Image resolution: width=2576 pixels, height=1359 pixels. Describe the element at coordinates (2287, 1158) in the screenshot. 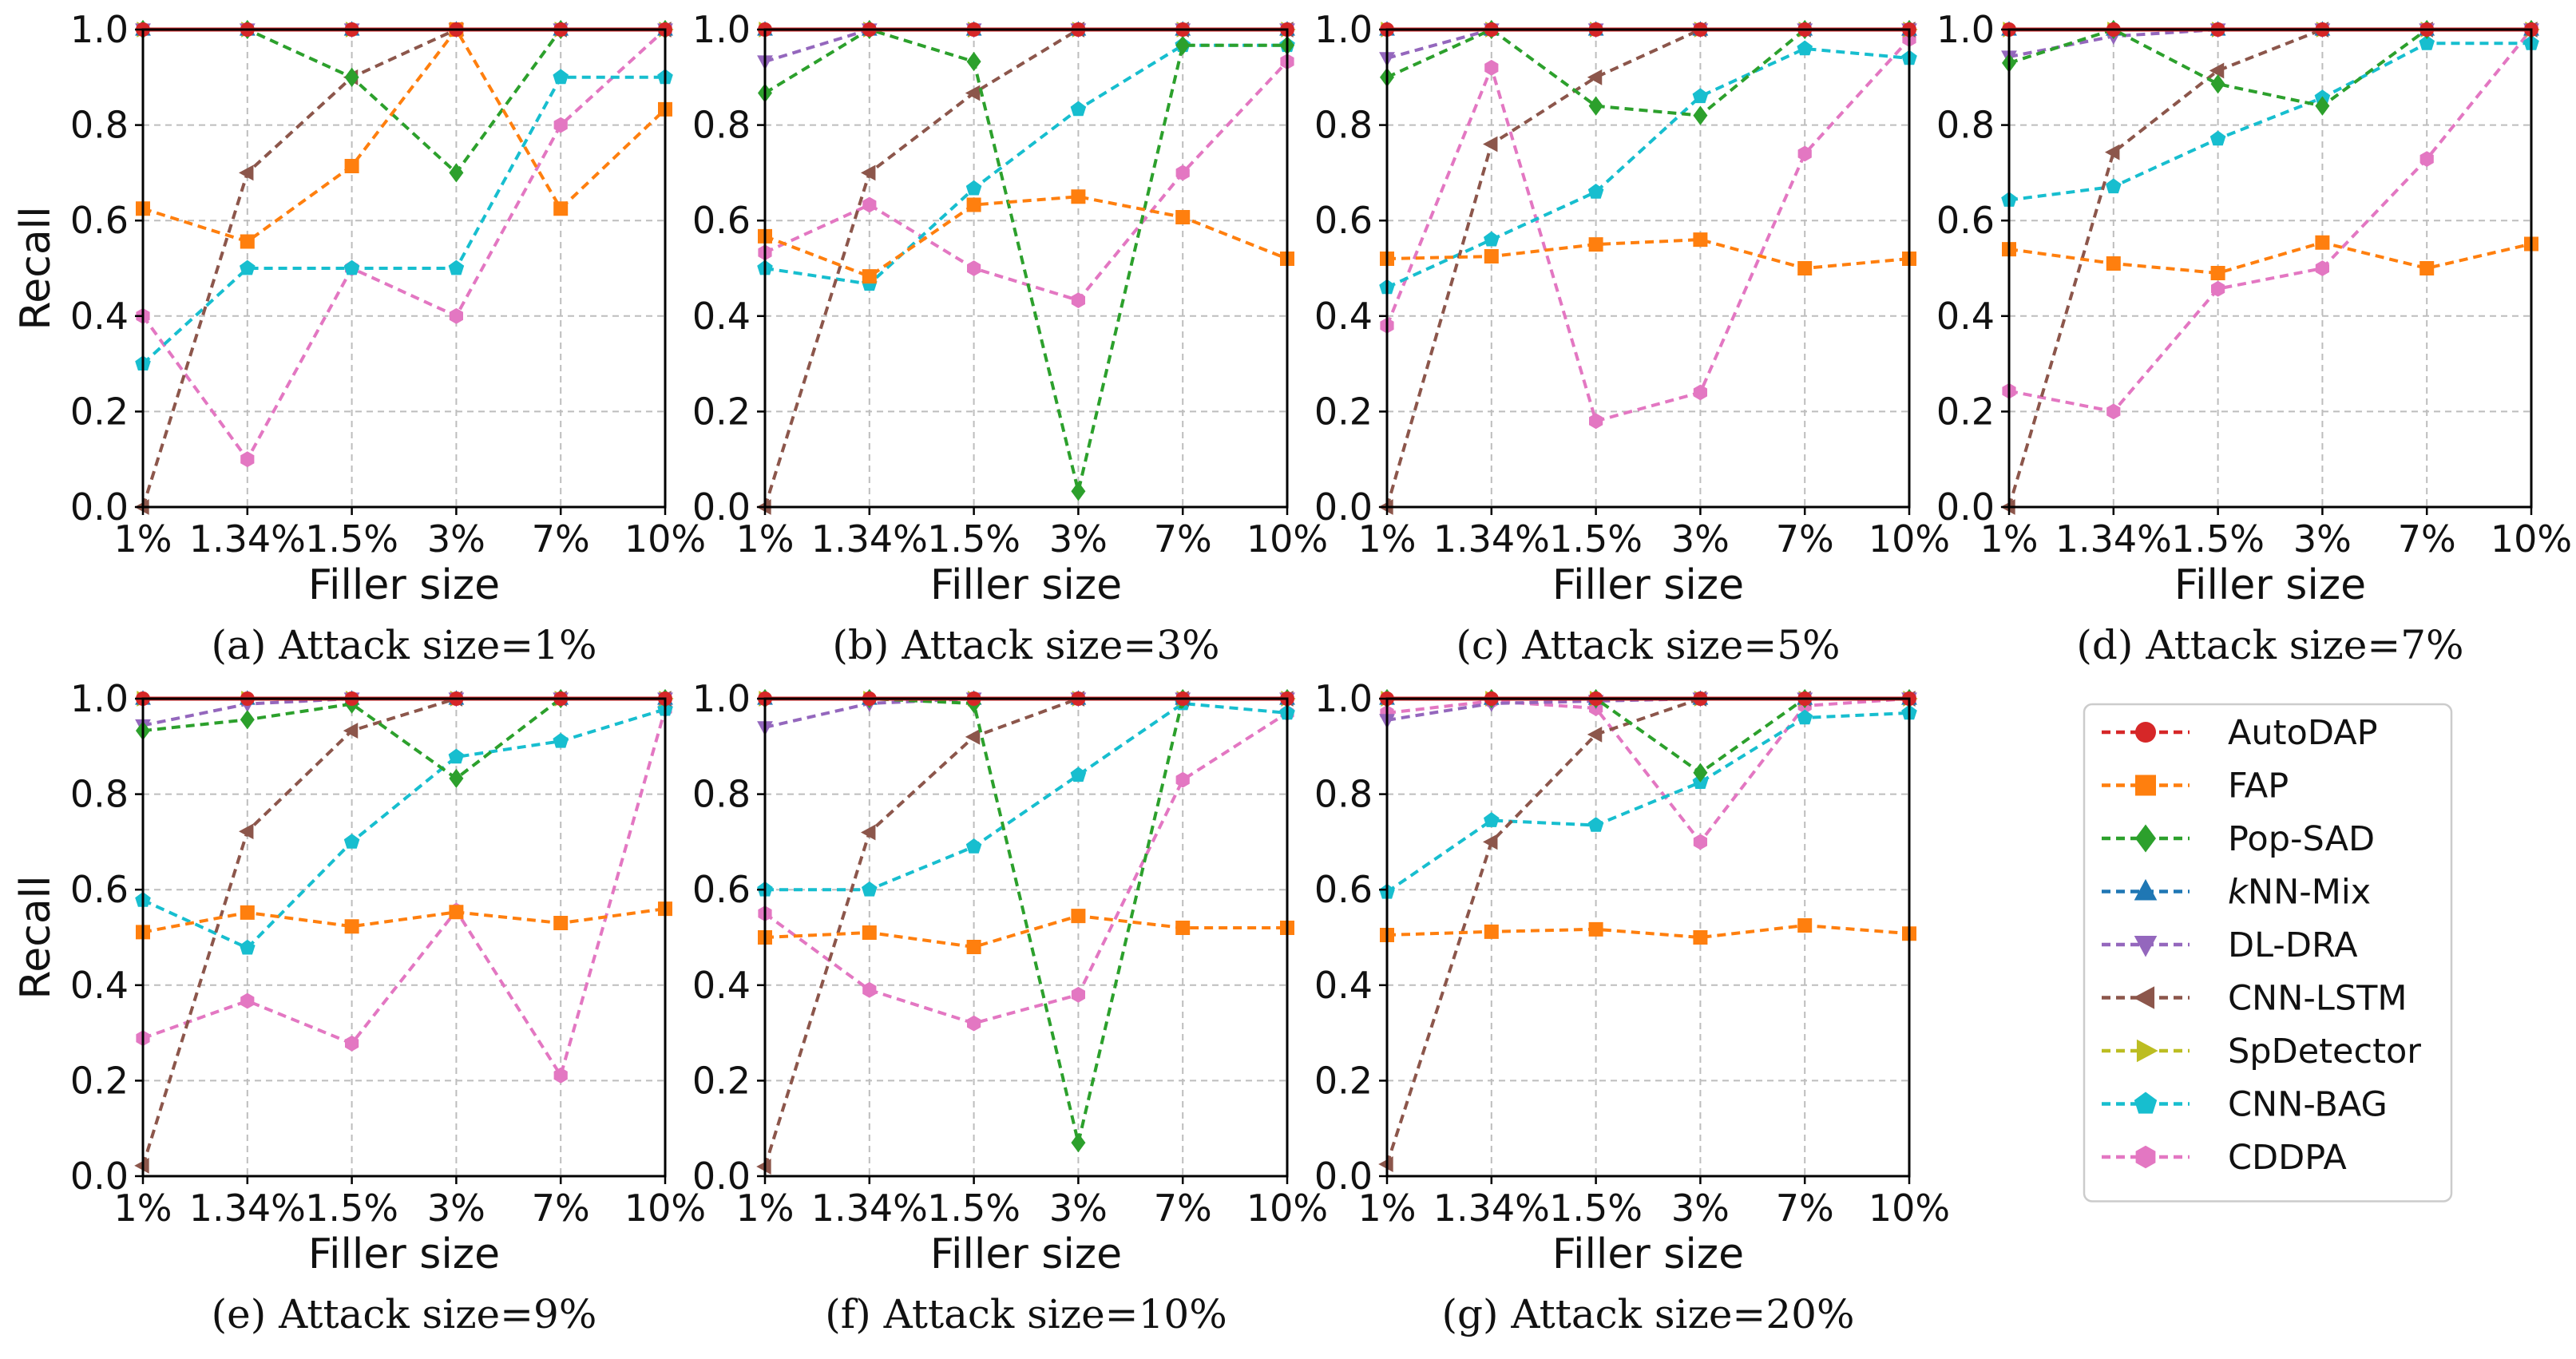

I see `legend-label: CDDPA` at that location.